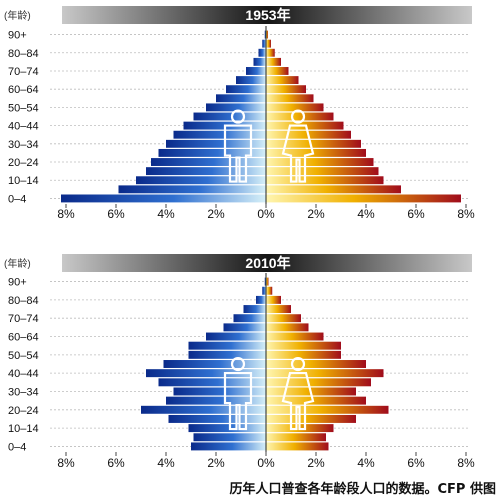  Describe the element at coordinates (266, 463) in the screenshot. I see `x-tick-label: 0%` at that location.